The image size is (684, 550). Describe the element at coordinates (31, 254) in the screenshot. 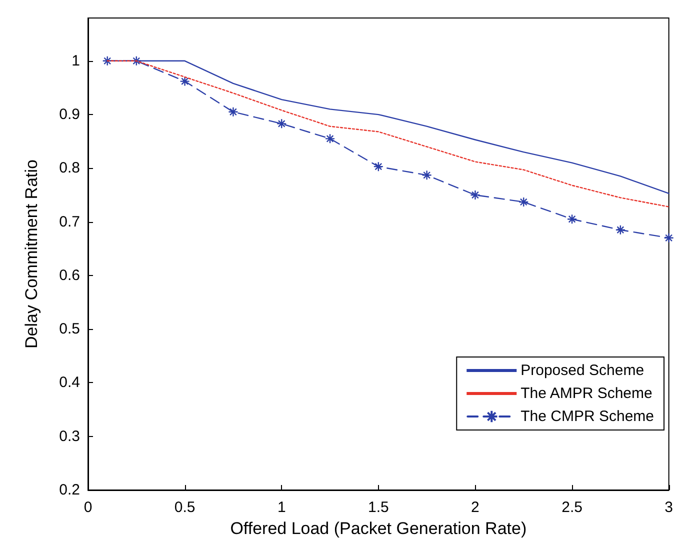

I see `y-axis-title: Delay Commitment Ratio` at that location.